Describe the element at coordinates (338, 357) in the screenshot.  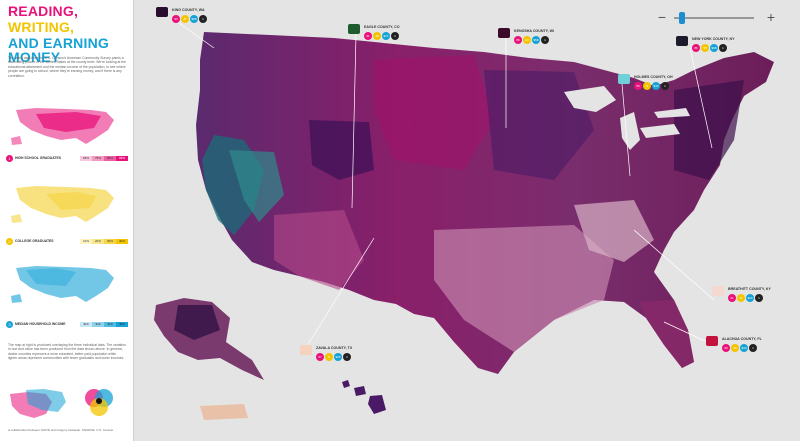
I see `income-value: $25` at that location.